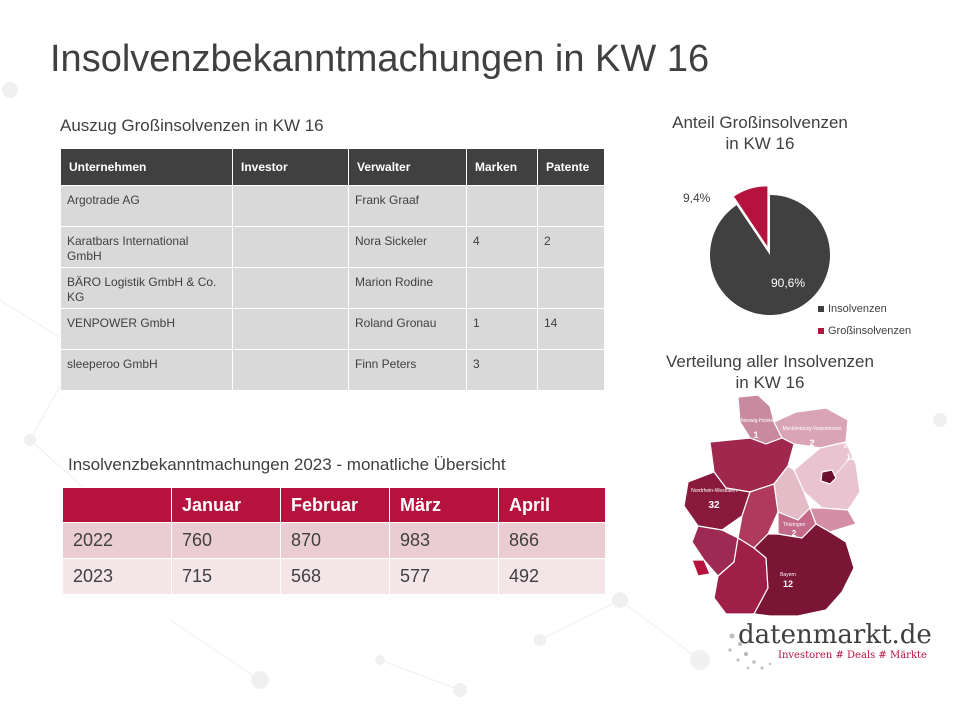 The width and height of the screenshot is (960, 720). Describe the element at coordinates (444, 576) in the screenshot. I see `table-cell: 577` at that location.